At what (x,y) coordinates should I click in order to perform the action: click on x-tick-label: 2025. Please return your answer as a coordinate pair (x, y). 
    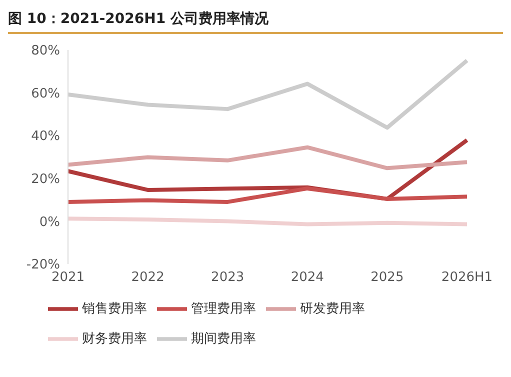
    Looking at the image, I should click on (387, 278).